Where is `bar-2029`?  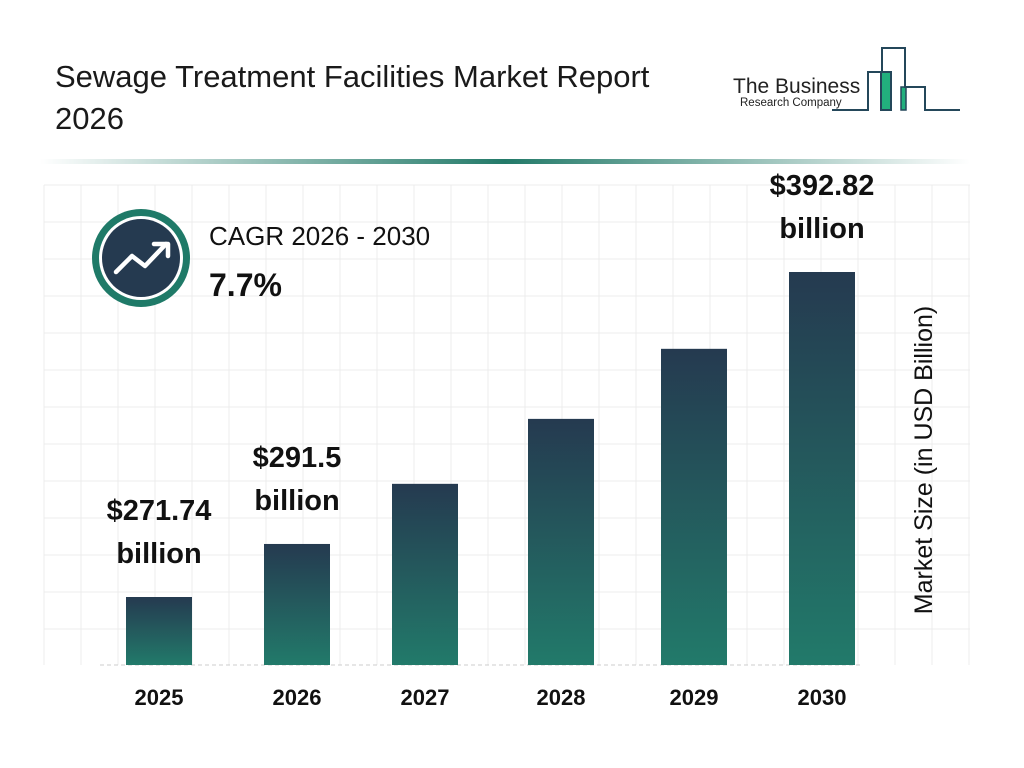
bar-2029 is located at coordinates (694, 506).